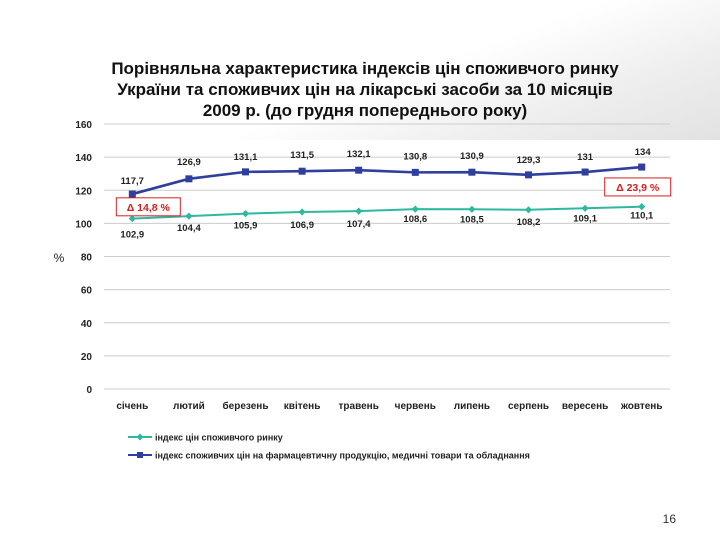 This screenshot has width=720, height=540. I want to click on x-tick-label: липень, so click(472, 406).